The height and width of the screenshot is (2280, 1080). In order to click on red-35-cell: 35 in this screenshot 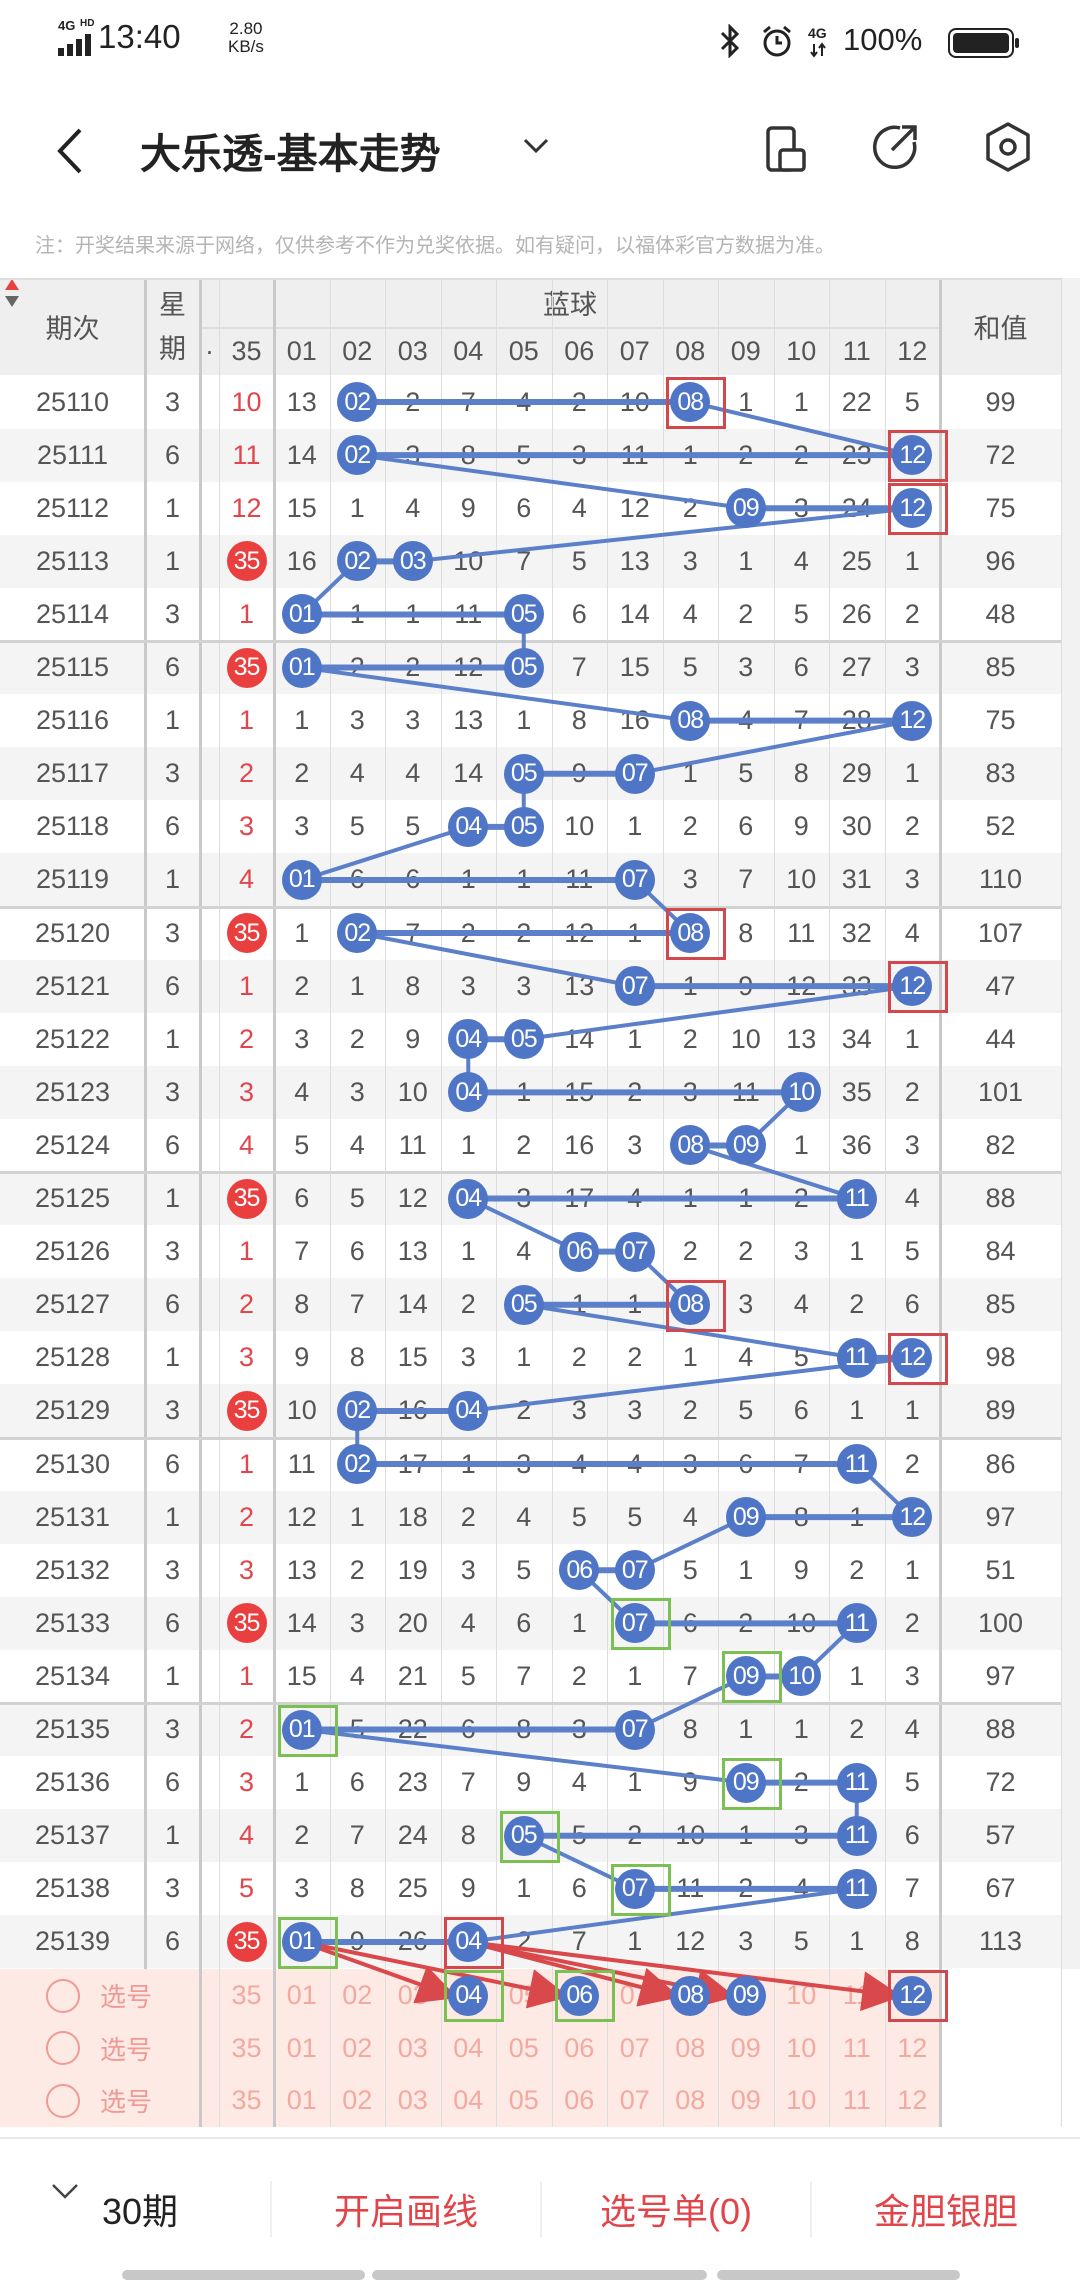, I will do `click(246, 1410)`.